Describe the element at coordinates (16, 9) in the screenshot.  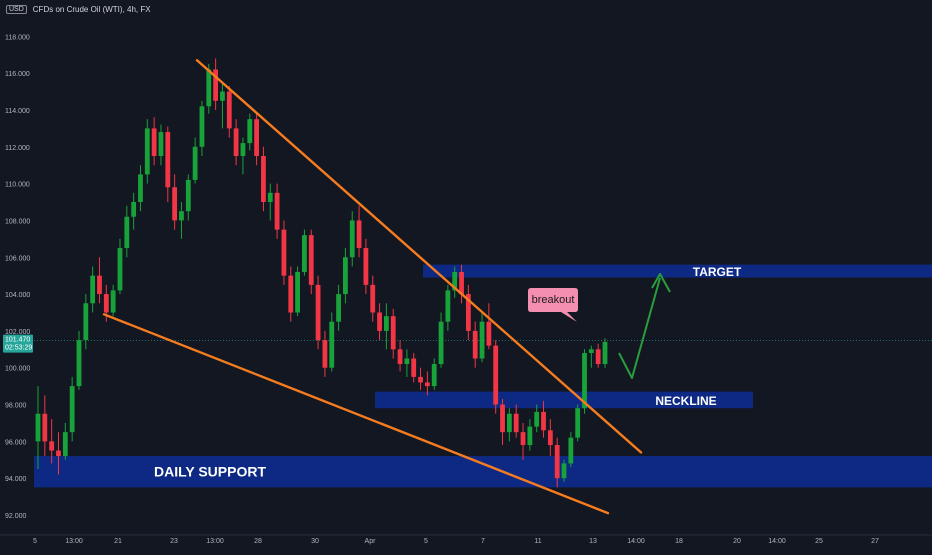
I see `currency-badge: USD` at that location.